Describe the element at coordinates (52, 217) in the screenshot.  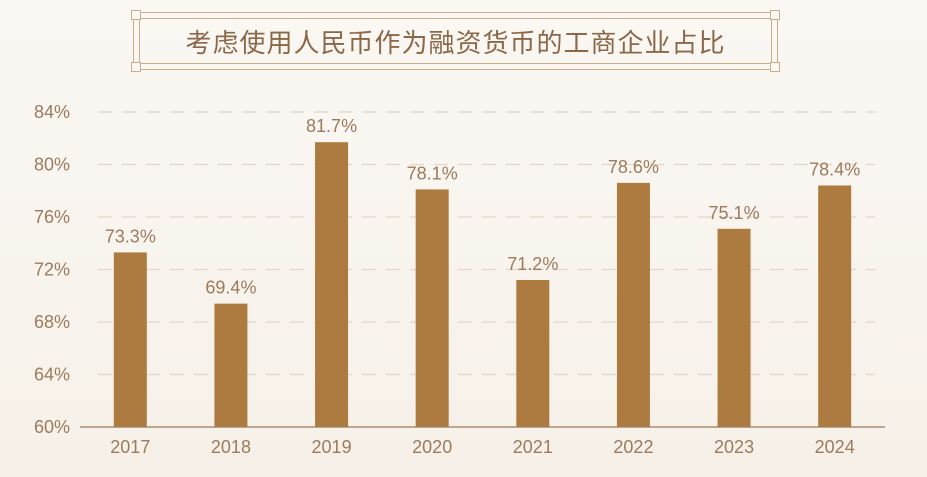
I see `y-tick-label: 76%` at that location.